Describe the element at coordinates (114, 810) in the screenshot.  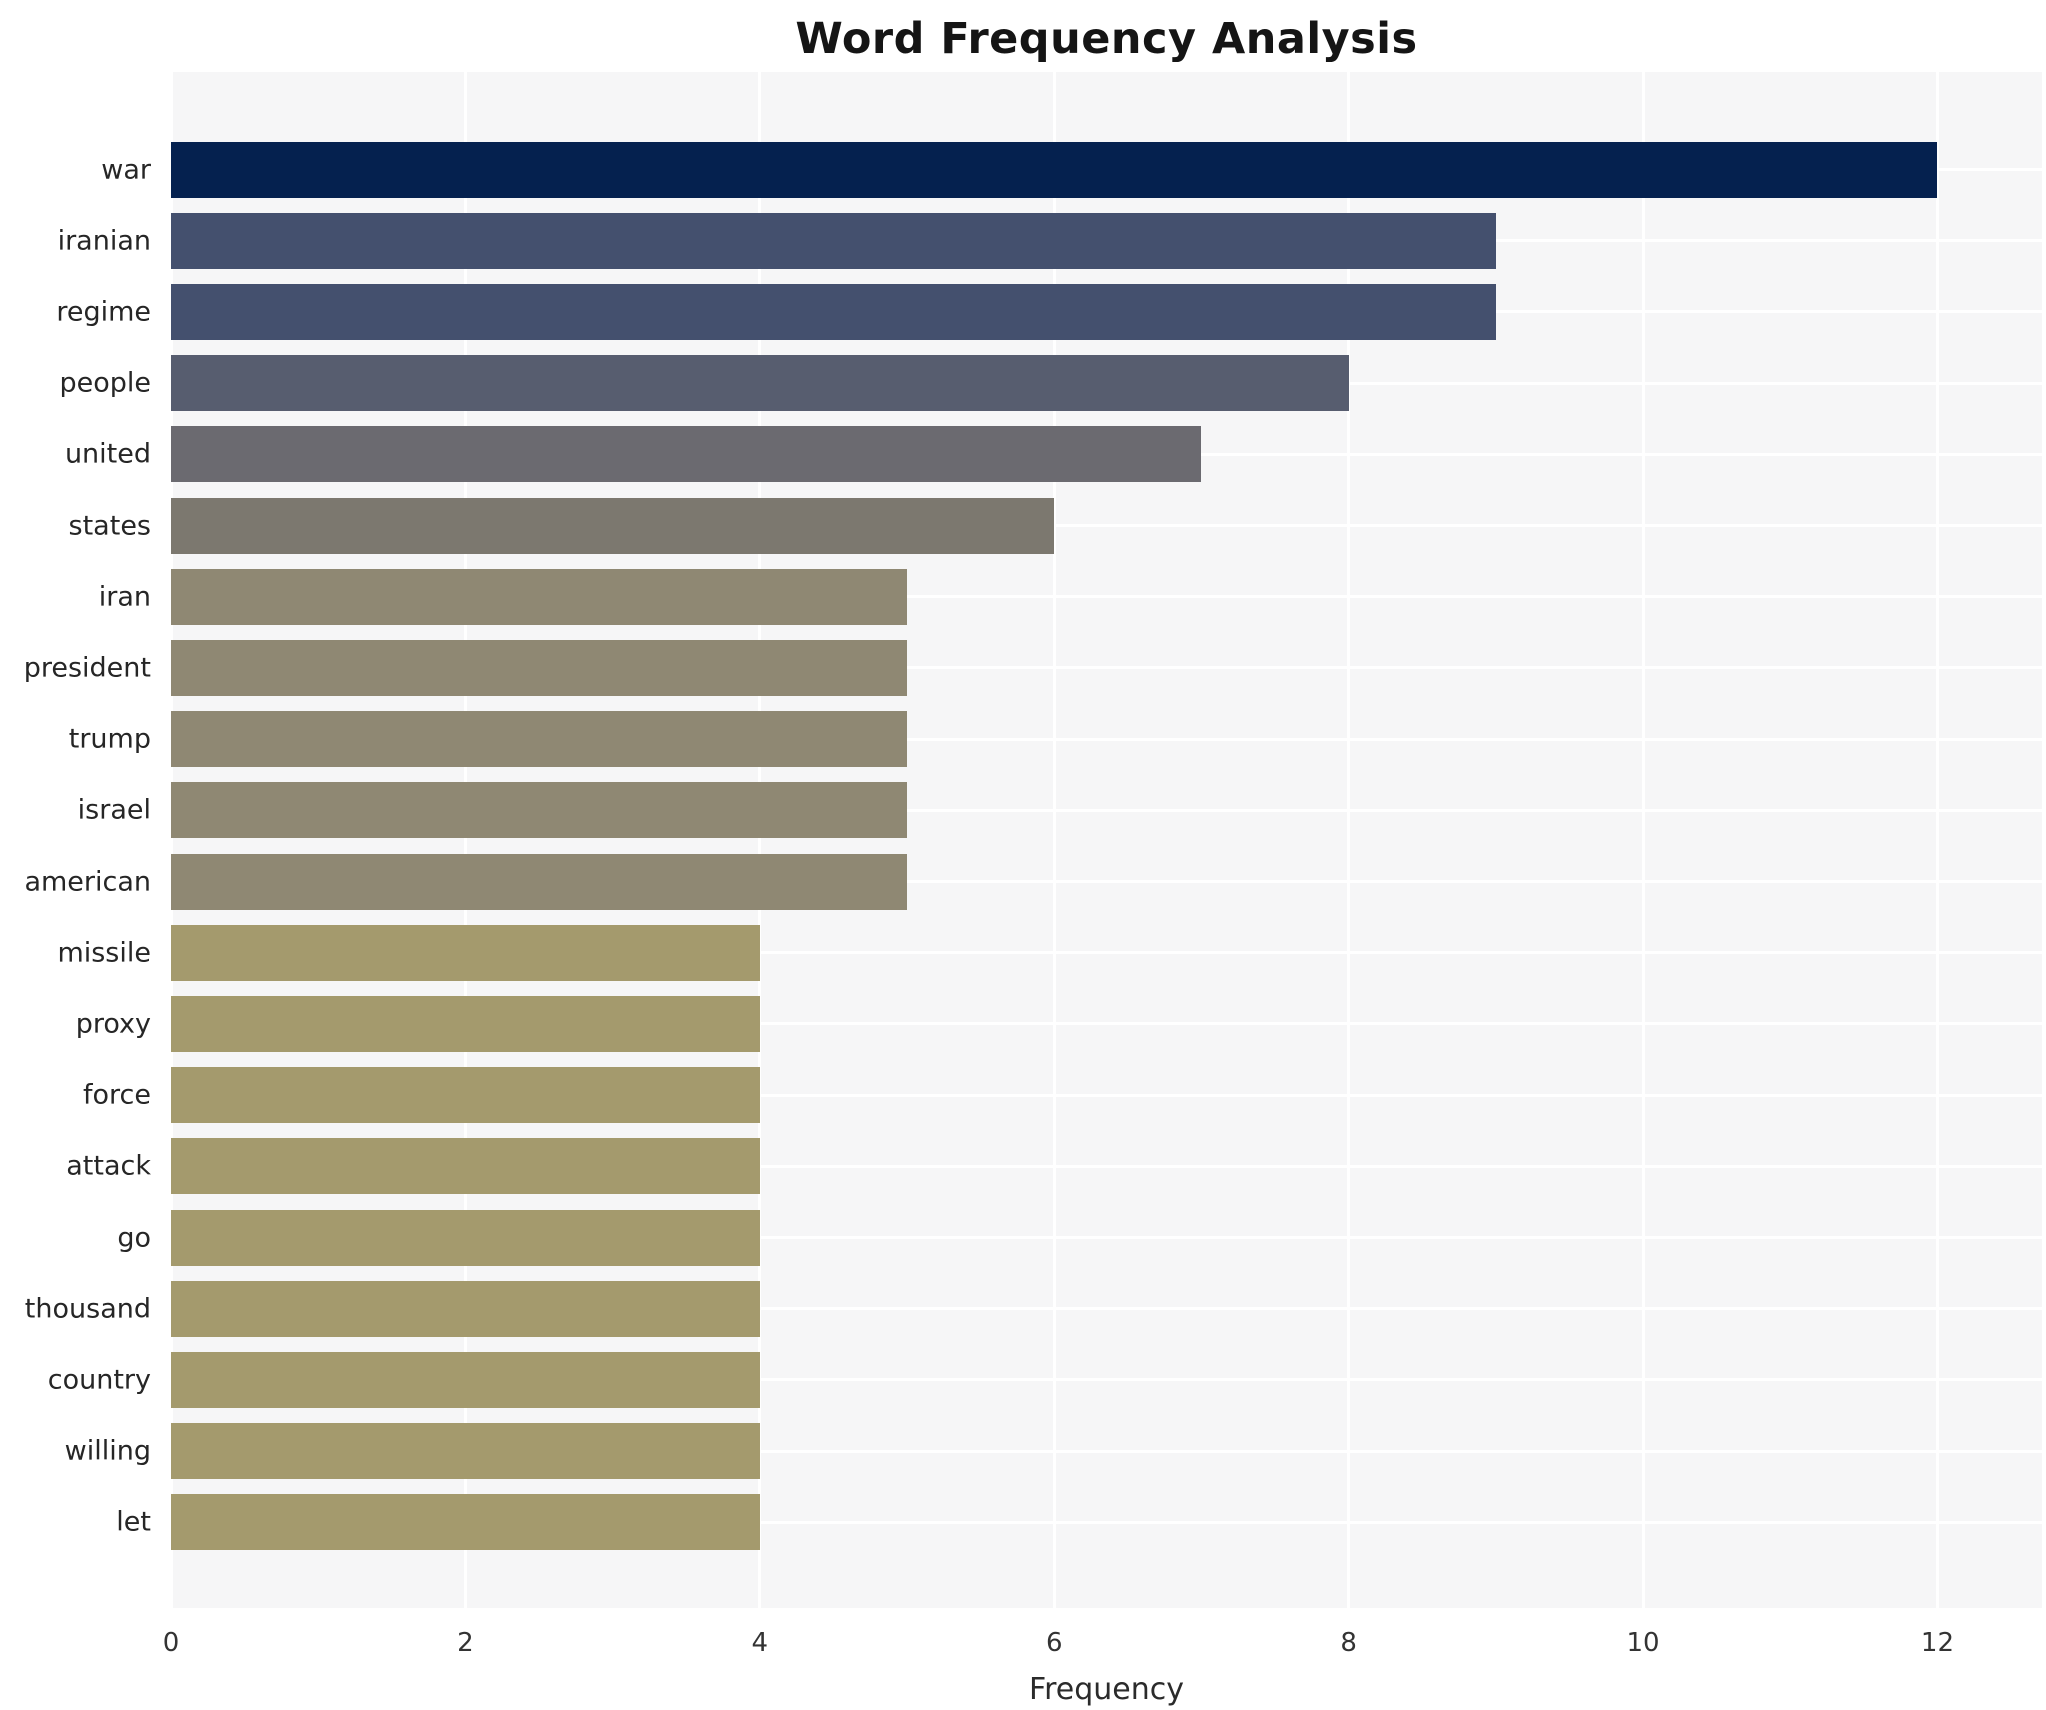
I see `y-tick-label: israel` at that location.